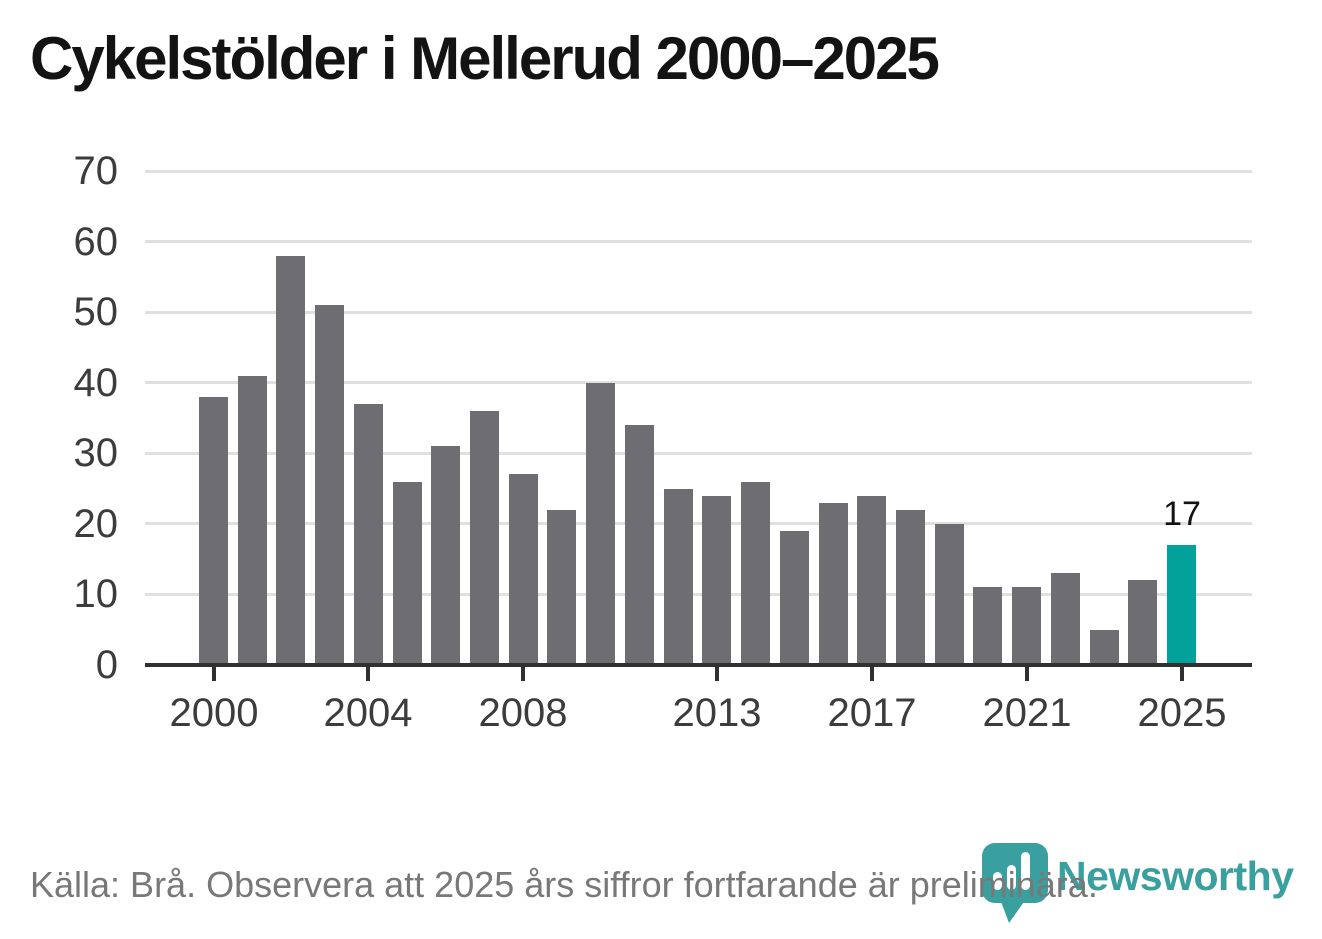 The image size is (1322, 939). Describe the element at coordinates (987, 625) in the screenshot. I see `bar-2020` at that location.